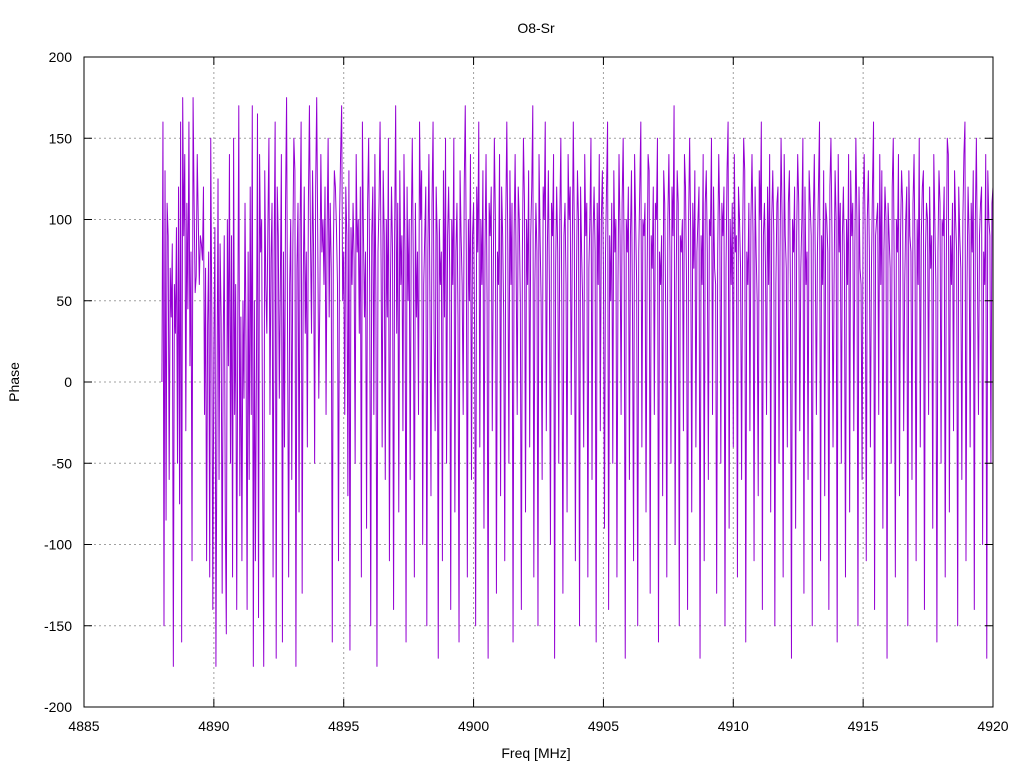 This screenshot has width=1024, height=768. Describe the element at coordinates (58, 707) in the screenshot. I see `y-tick-label: -200` at that location.